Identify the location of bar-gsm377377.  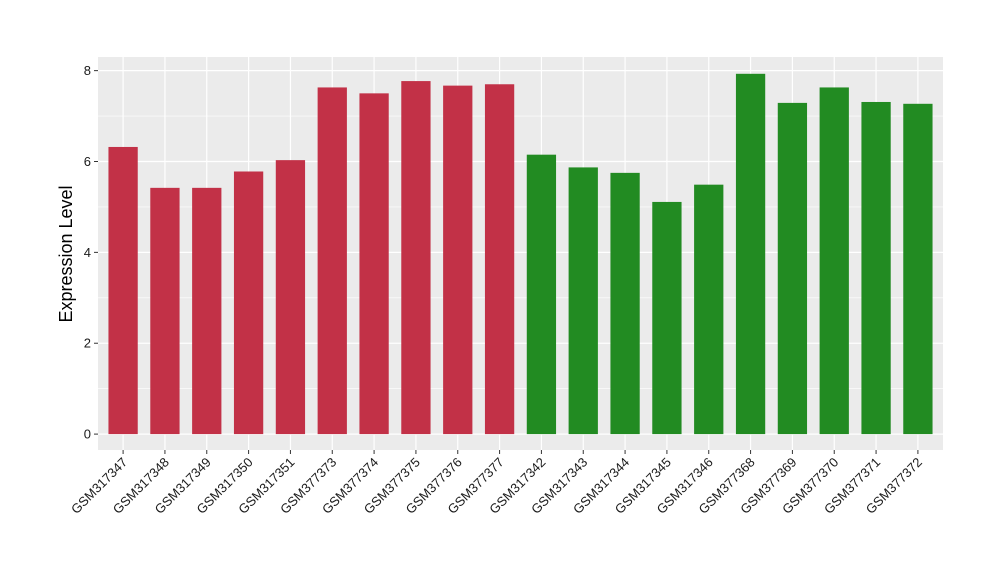
(499, 259).